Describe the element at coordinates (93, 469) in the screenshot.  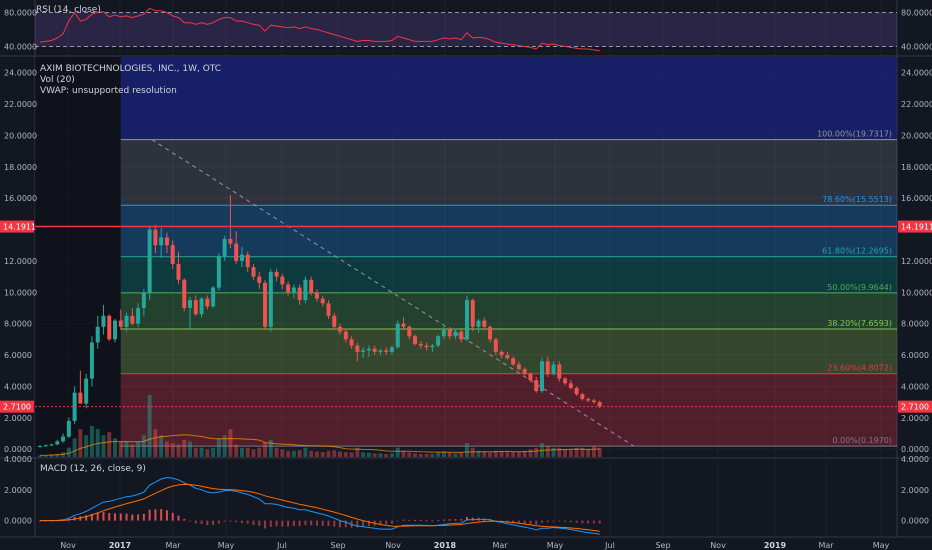
I see `macd-legend: MACD (12, 26, close, 9)` at that location.